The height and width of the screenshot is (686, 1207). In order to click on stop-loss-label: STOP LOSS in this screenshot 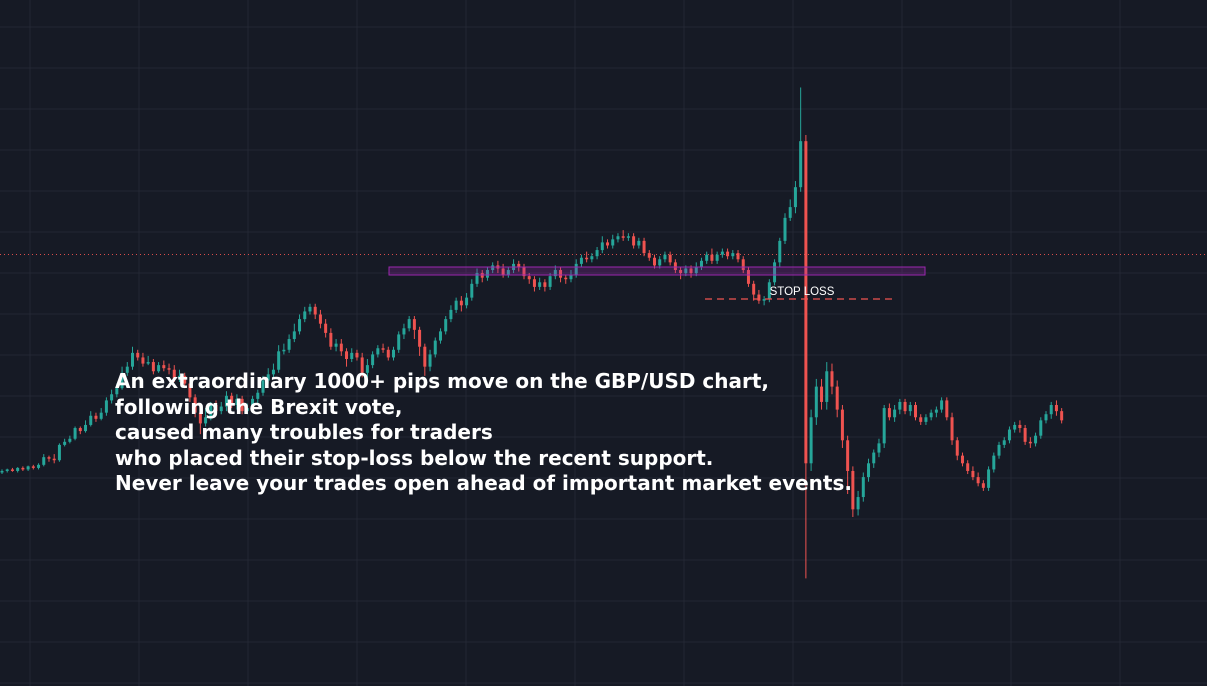, I will do `click(802, 292)`.